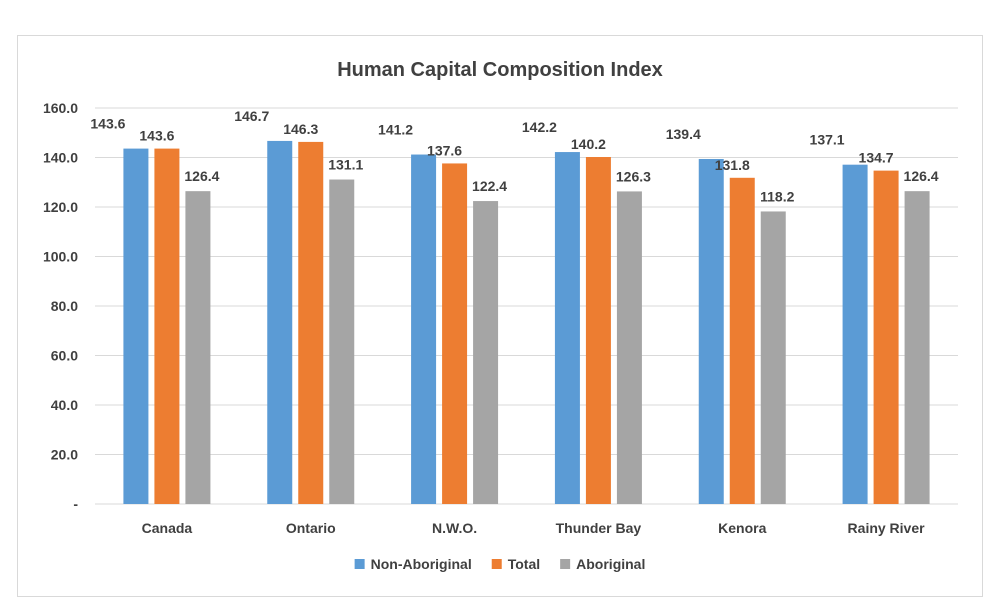 This screenshot has height=604, width=1000. What do you see at coordinates (60, 158) in the screenshot?
I see `y-tick-label: 140.0` at bounding box center [60, 158].